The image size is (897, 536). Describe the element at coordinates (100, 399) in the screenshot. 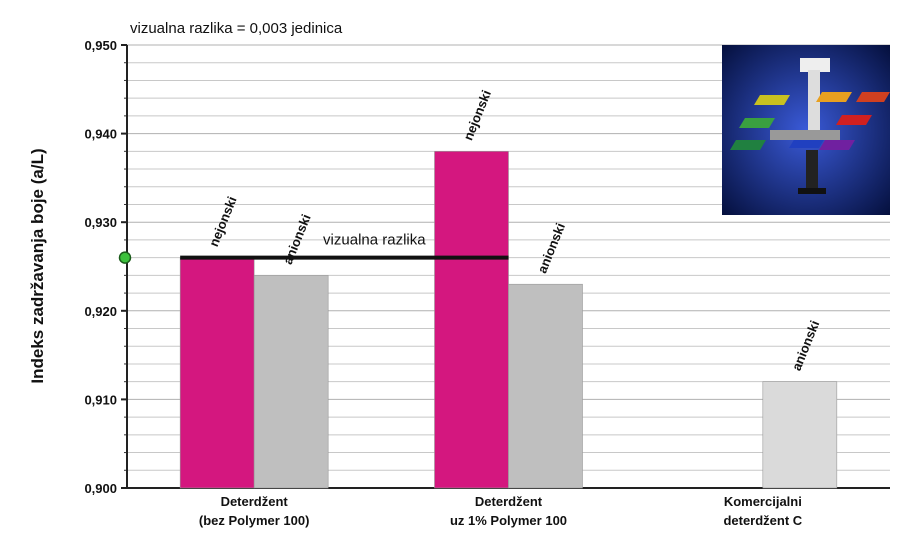

I see `y-tick-label: 0,910` at that location.